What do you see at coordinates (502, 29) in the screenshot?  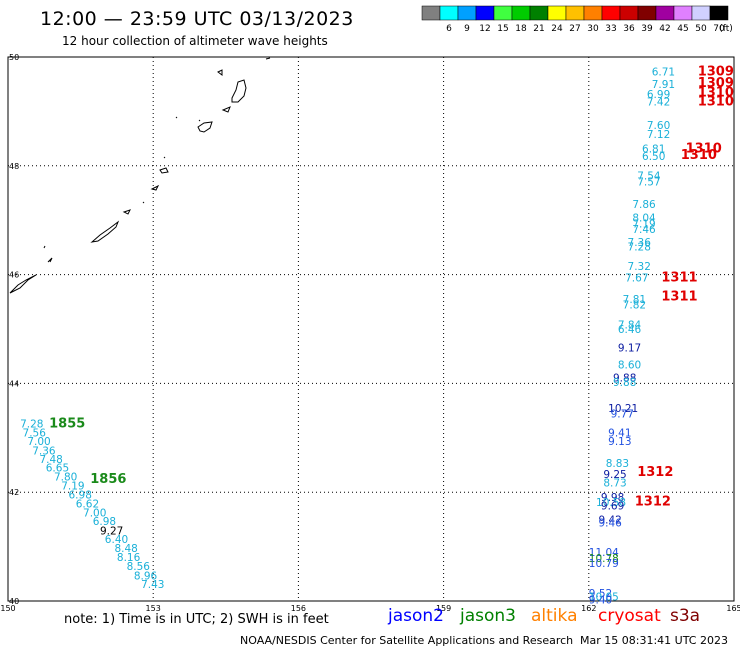 I see `legend-label: 15` at bounding box center [502, 29].